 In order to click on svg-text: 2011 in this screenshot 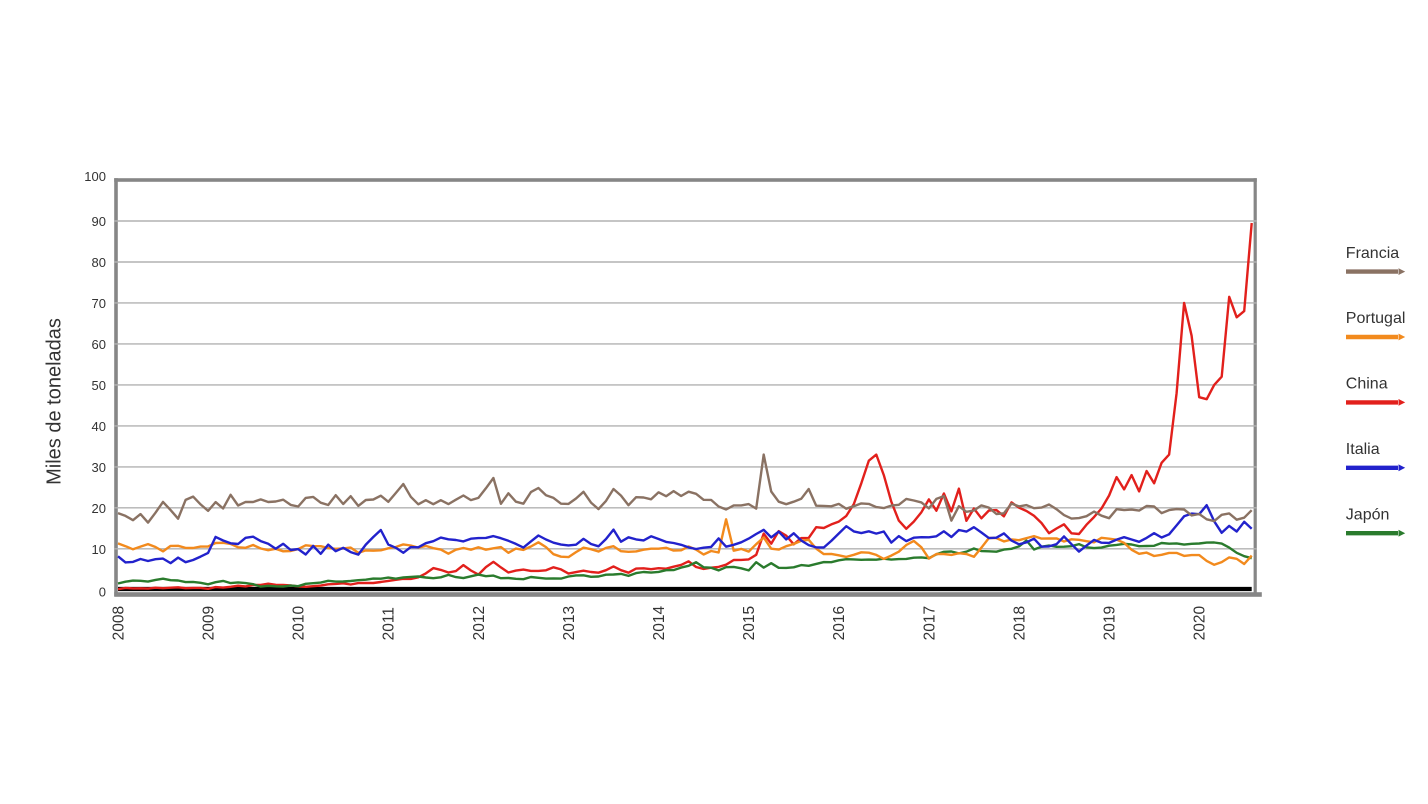, I will do `click(389, 623)`.